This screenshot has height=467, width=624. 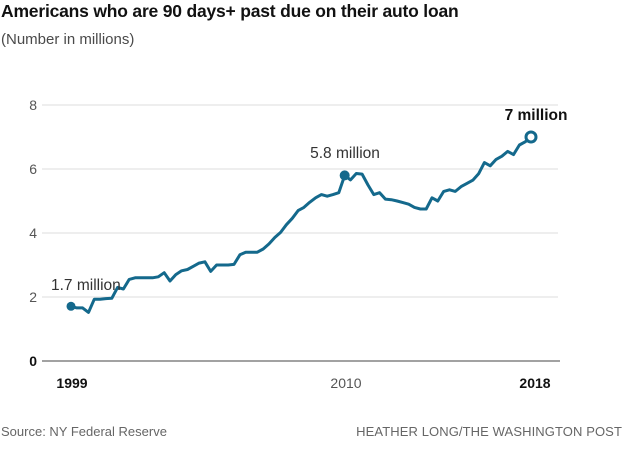 What do you see at coordinates (535, 383) in the screenshot?
I see `x-axis-tick-label: 2018` at bounding box center [535, 383].